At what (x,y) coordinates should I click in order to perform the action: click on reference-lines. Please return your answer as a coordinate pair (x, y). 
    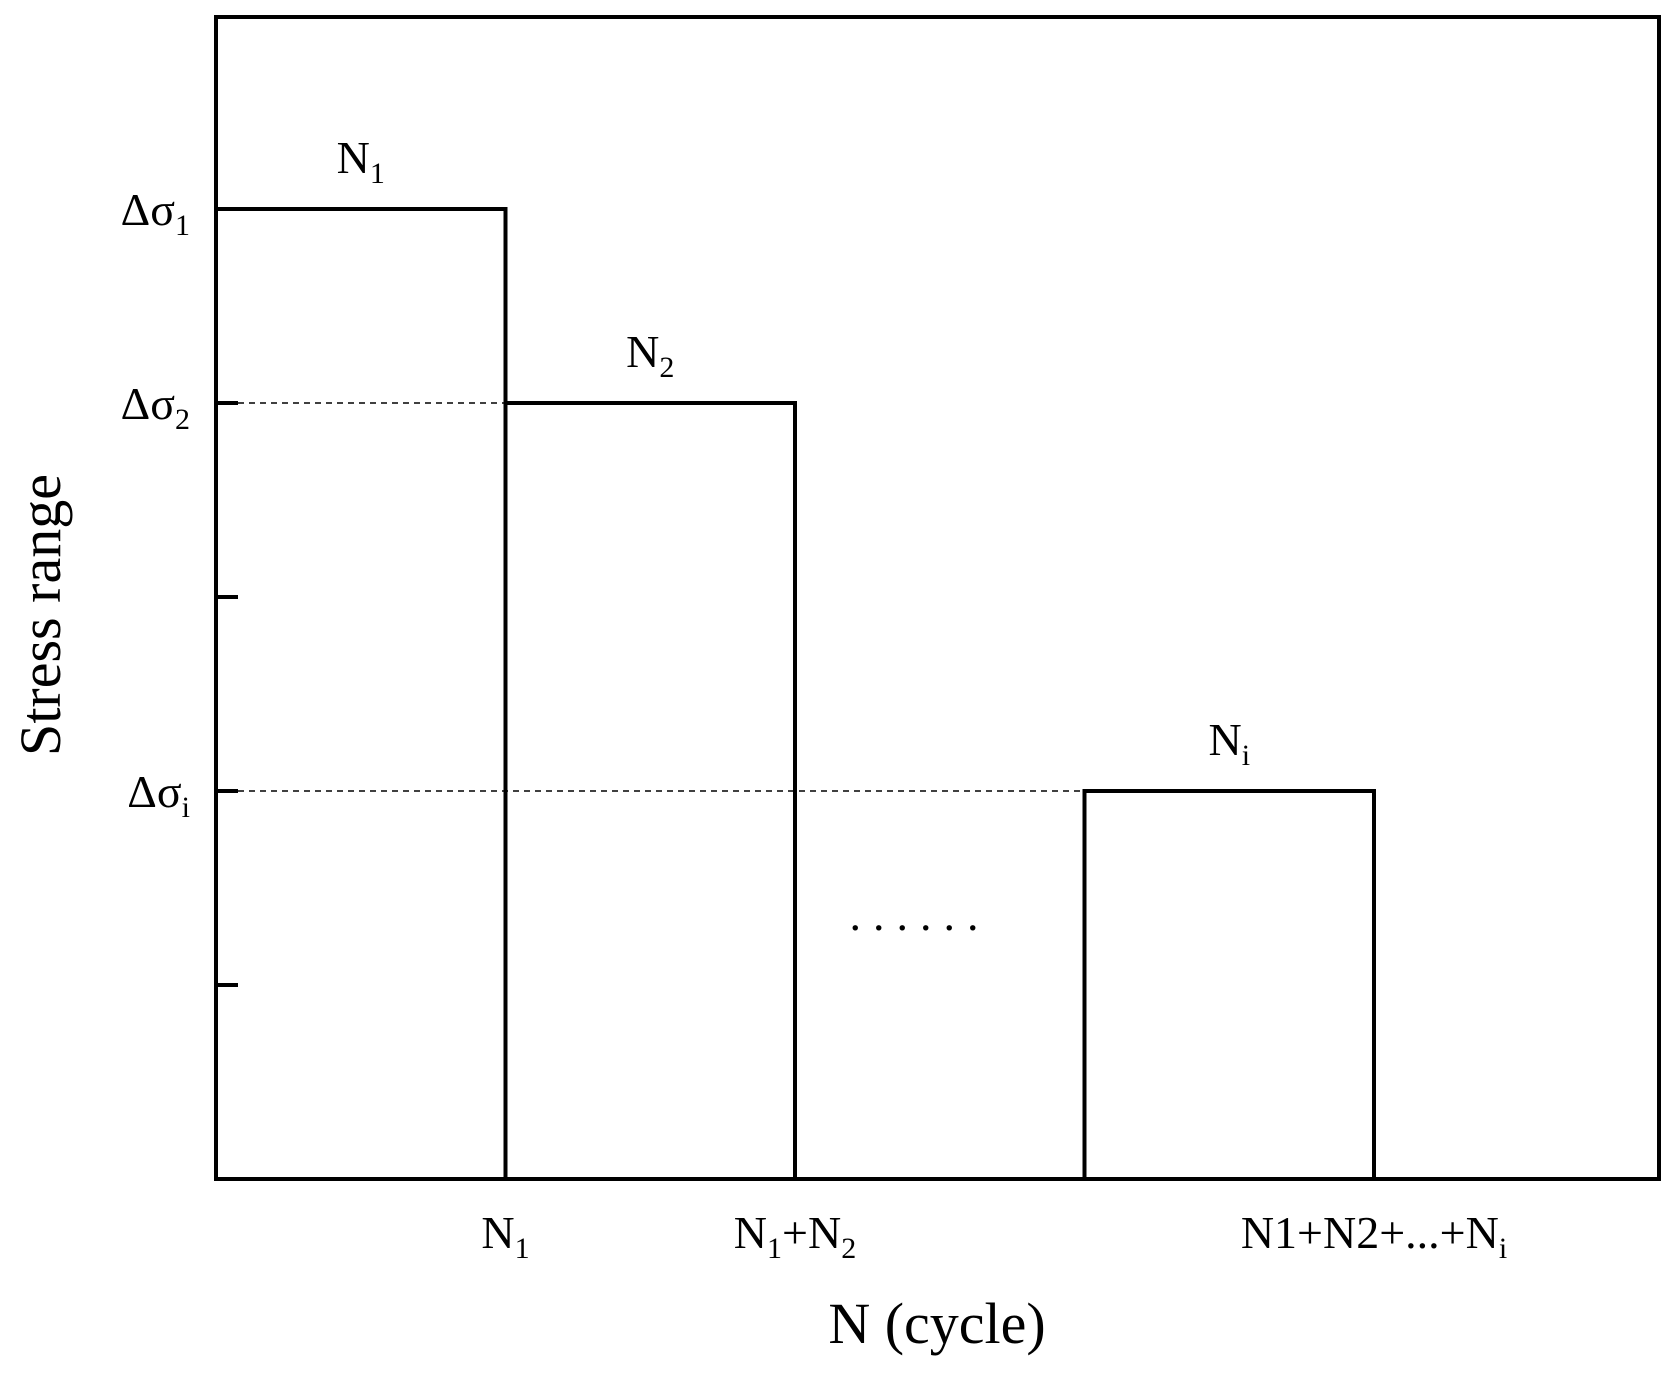
    Looking at the image, I should click on (650, 597).